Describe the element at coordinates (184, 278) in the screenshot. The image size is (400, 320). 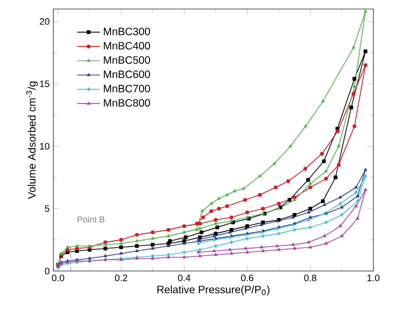
I see `x-tick-label: 0.4` at that location.